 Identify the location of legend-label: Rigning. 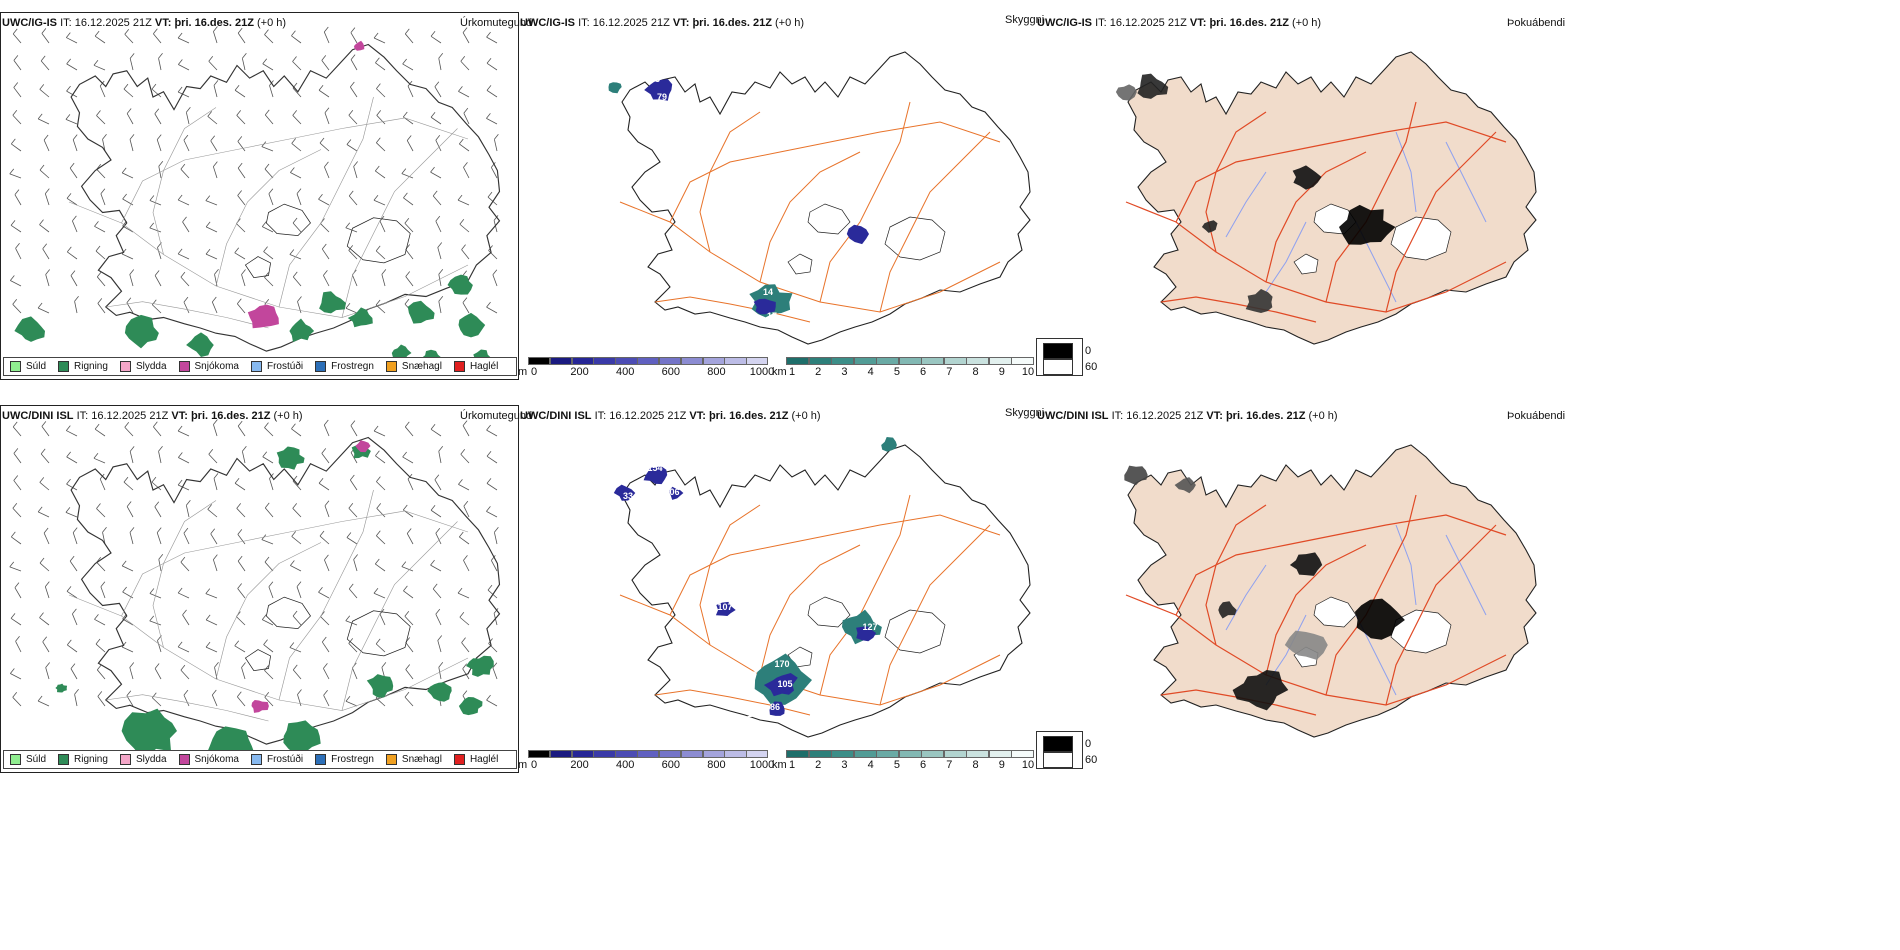
(91, 759).